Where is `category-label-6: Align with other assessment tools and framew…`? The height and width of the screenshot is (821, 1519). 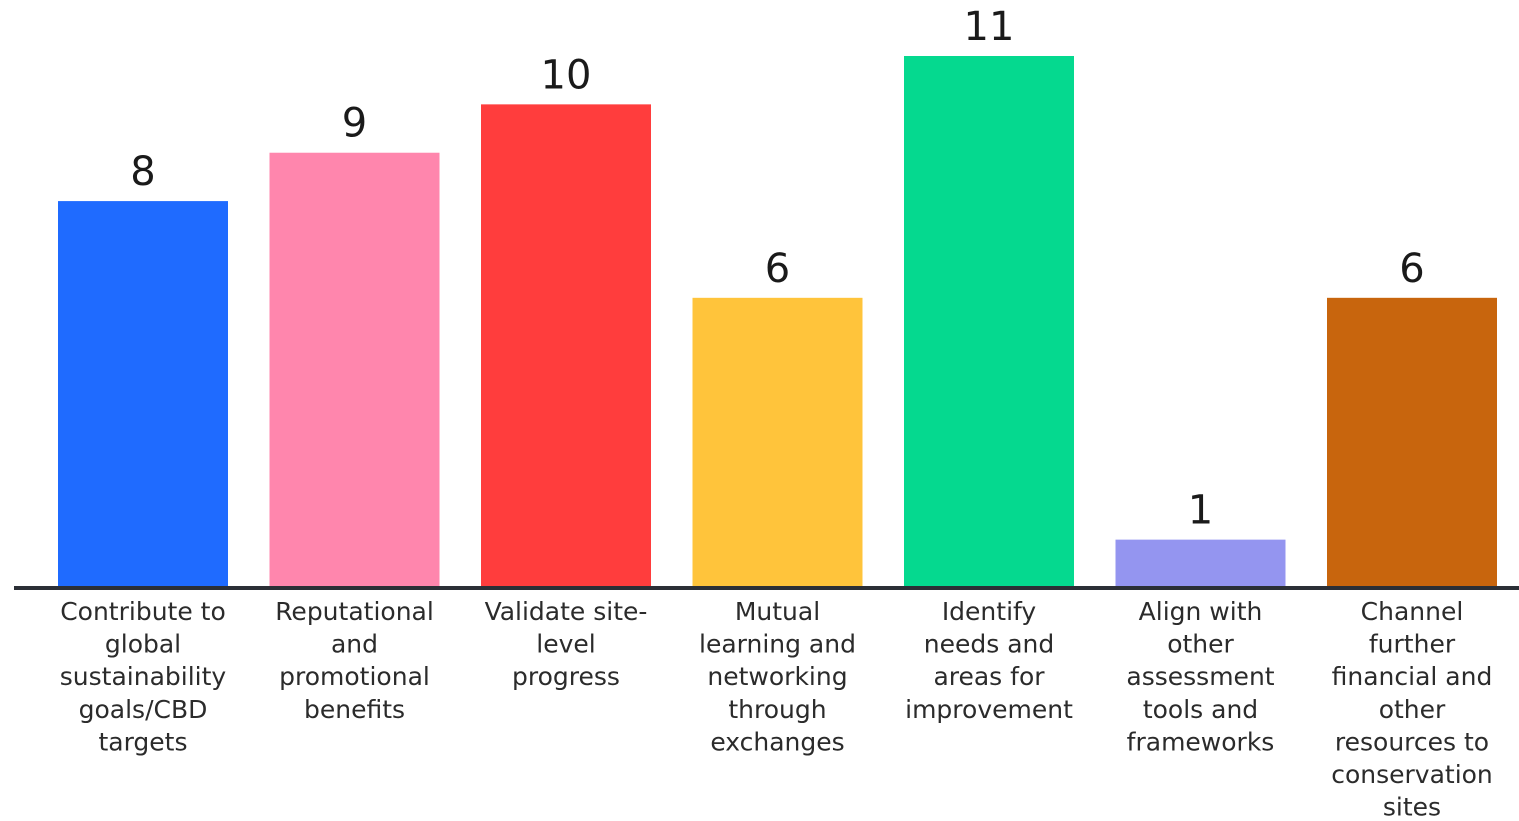 category-label-6: Align with other assessment tools and framew… is located at coordinates (1200, 676).